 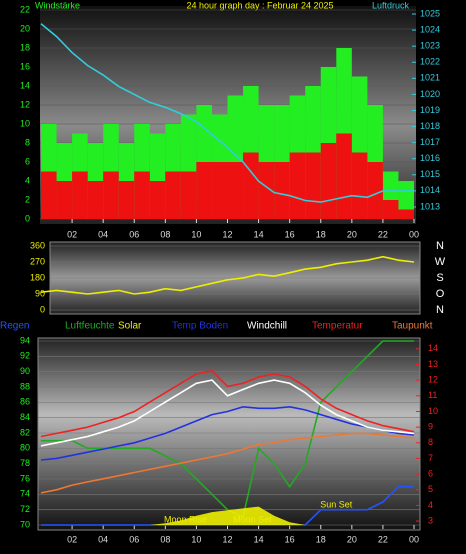 I want to click on legend-entry: Taupunkt, so click(x=412, y=326).